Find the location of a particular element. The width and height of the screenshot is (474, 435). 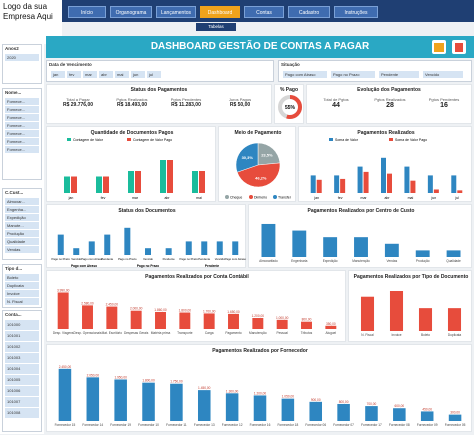

slicer-item: 101000 is located at coordinates (22, 325).